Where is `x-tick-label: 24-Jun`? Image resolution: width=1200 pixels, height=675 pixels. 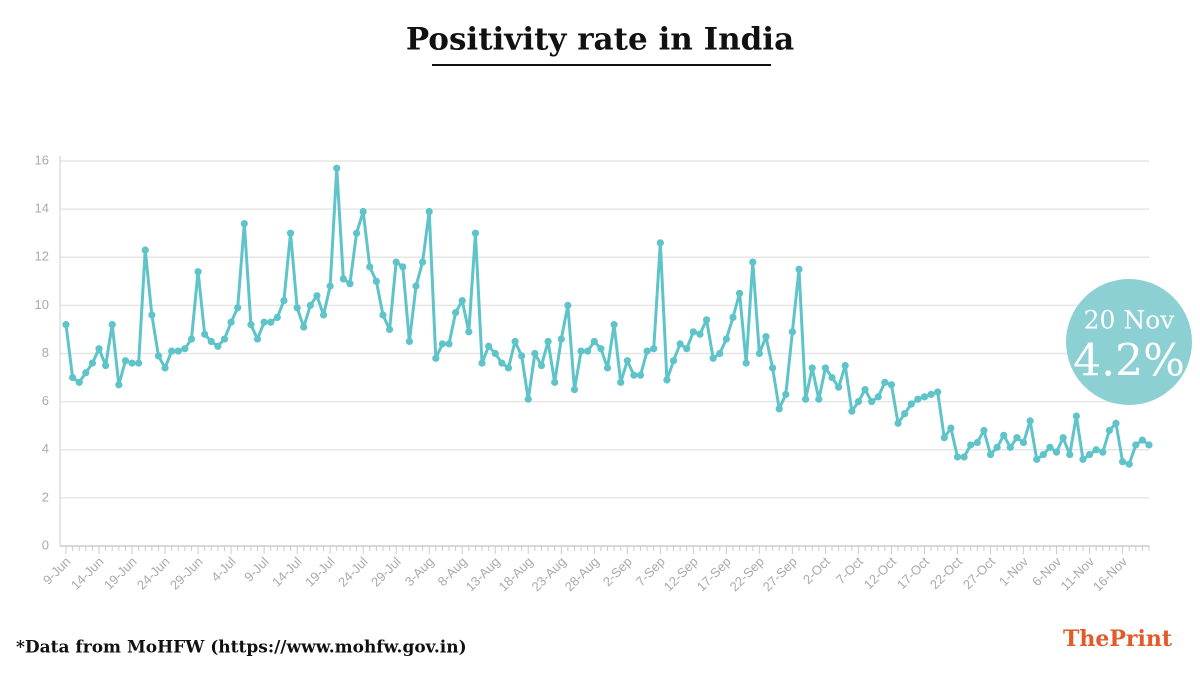 x-tick-label: 24-Jun is located at coordinates (153, 573).